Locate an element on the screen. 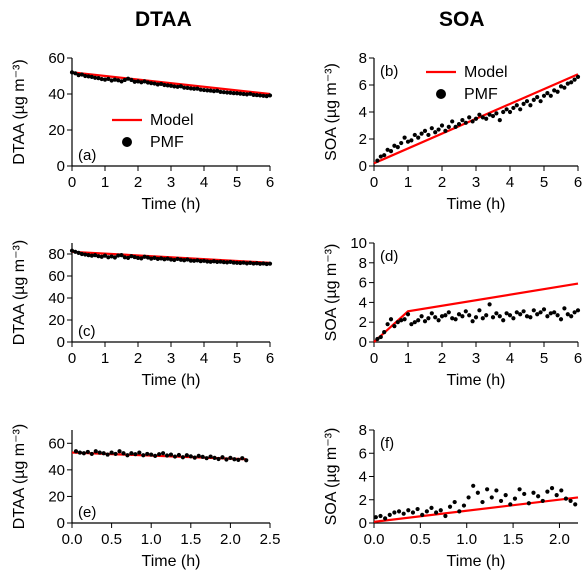 This screenshot has width=583, height=581. panel-label: (d) is located at coordinates (389, 256).